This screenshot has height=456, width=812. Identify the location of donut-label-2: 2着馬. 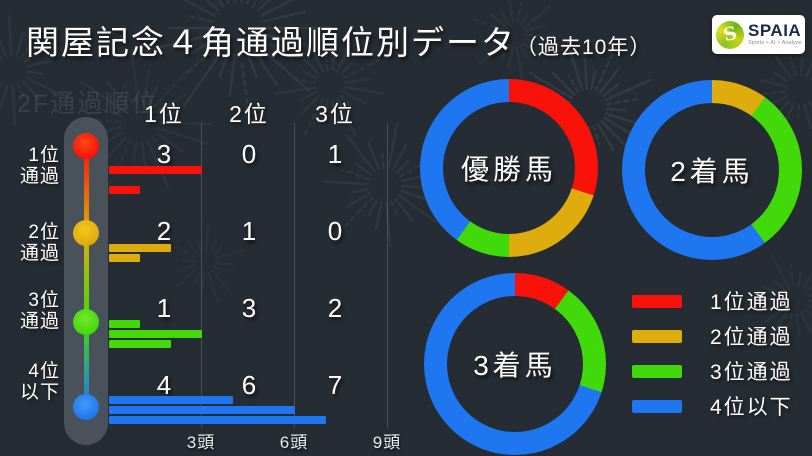
(712, 171).